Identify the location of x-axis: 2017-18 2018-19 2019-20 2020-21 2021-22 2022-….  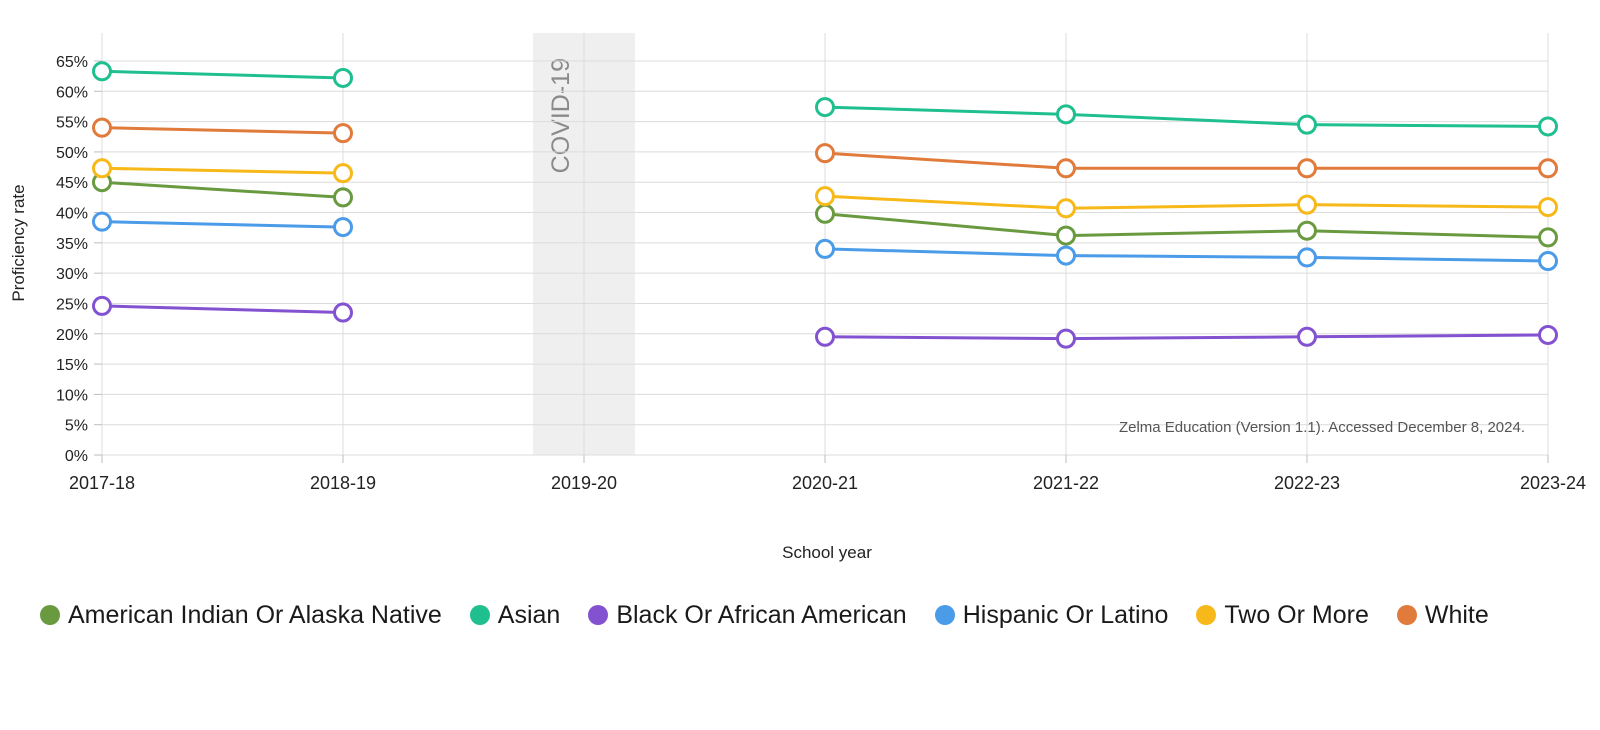
(827, 474).